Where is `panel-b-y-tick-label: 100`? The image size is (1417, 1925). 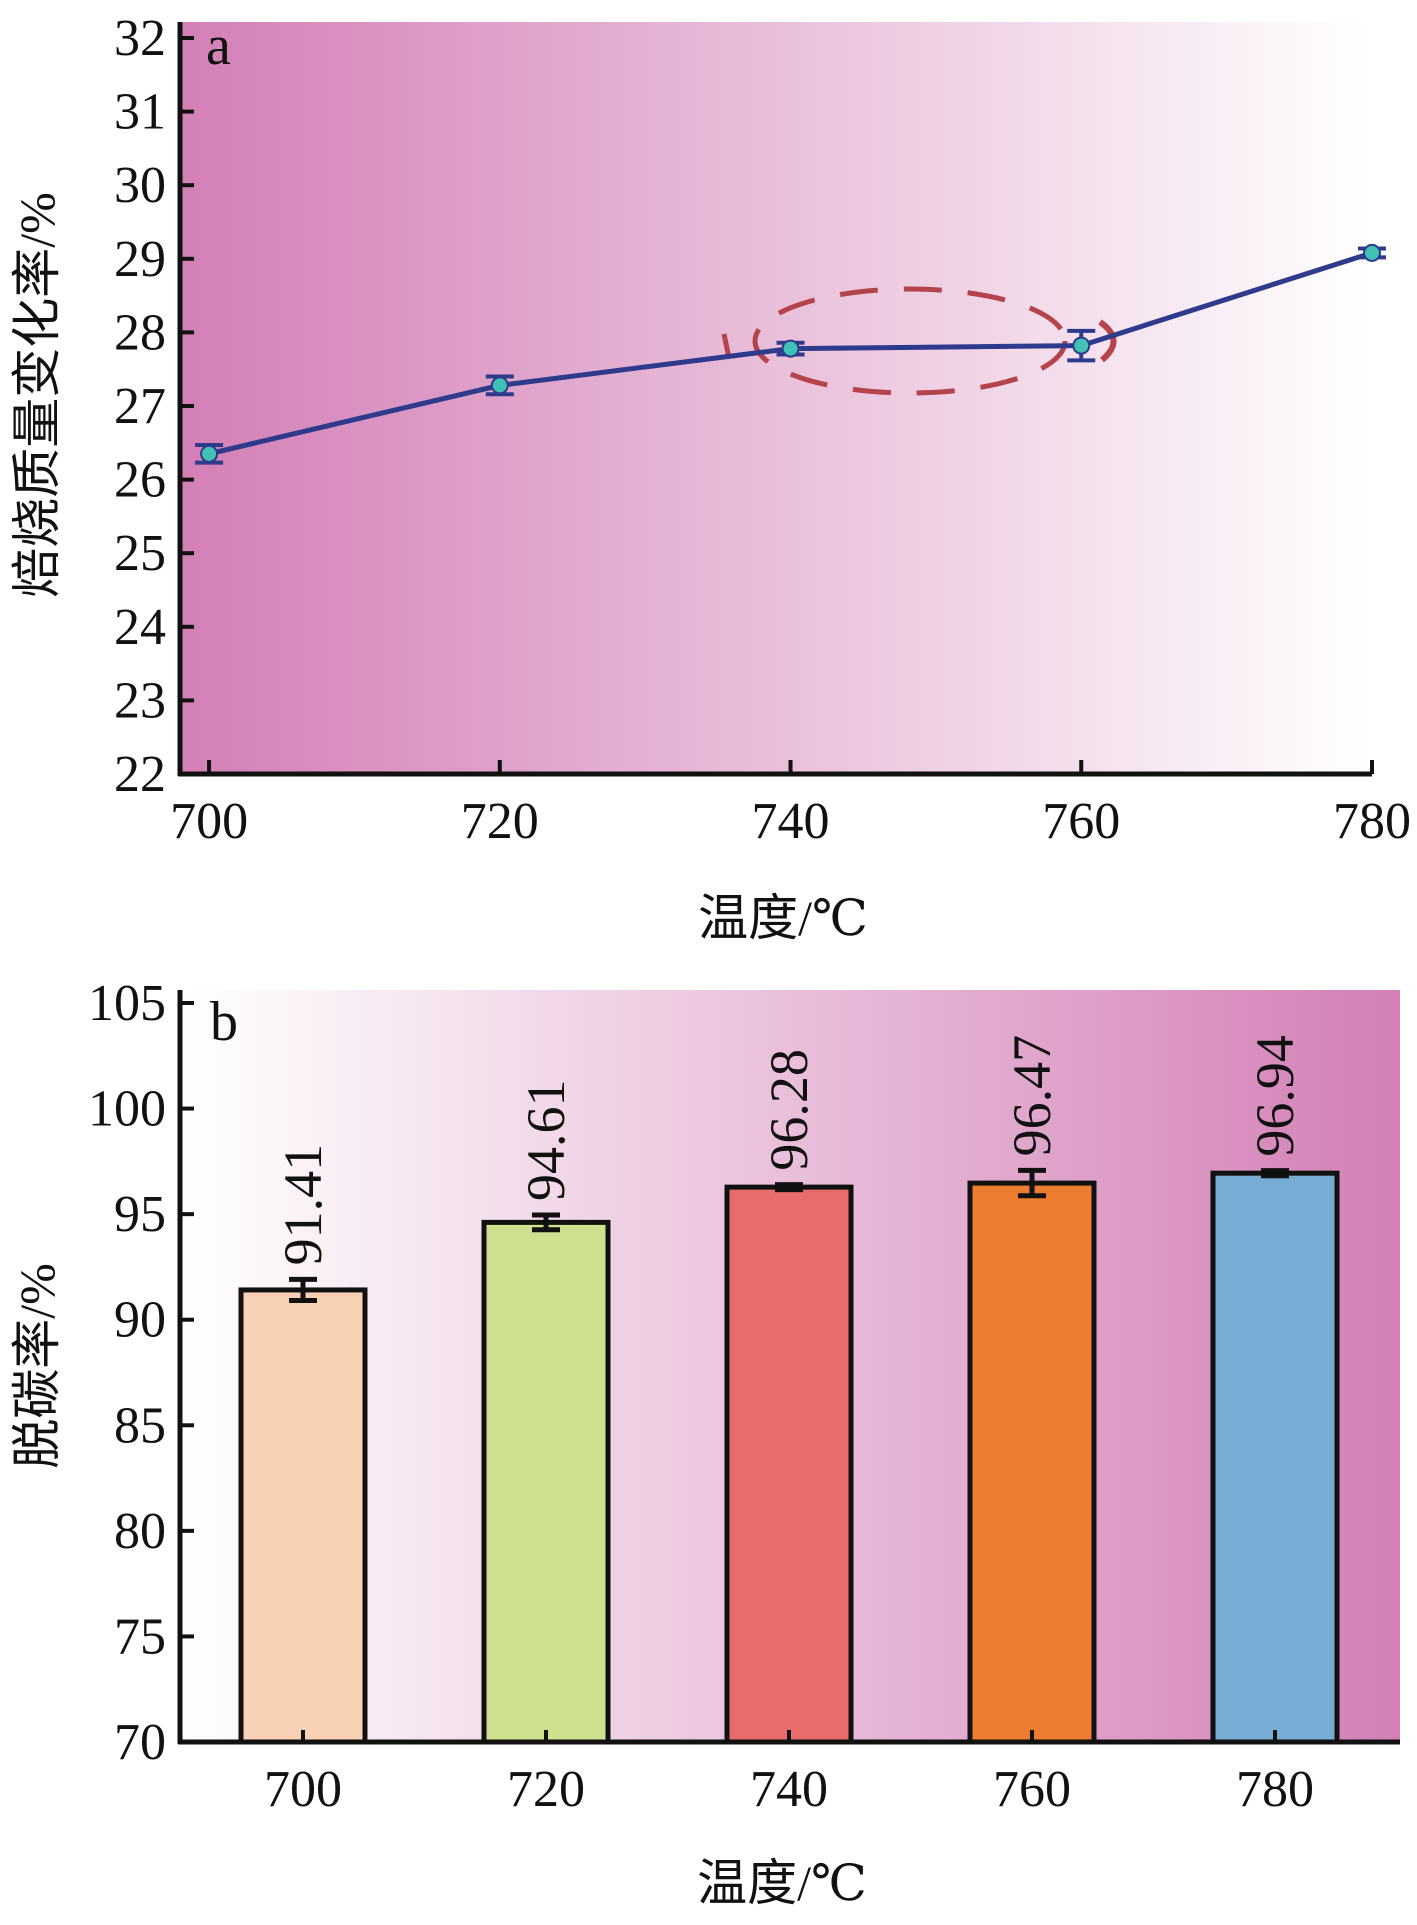
panel-b-y-tick-label: 100 is located at coordinates (127, 1109).